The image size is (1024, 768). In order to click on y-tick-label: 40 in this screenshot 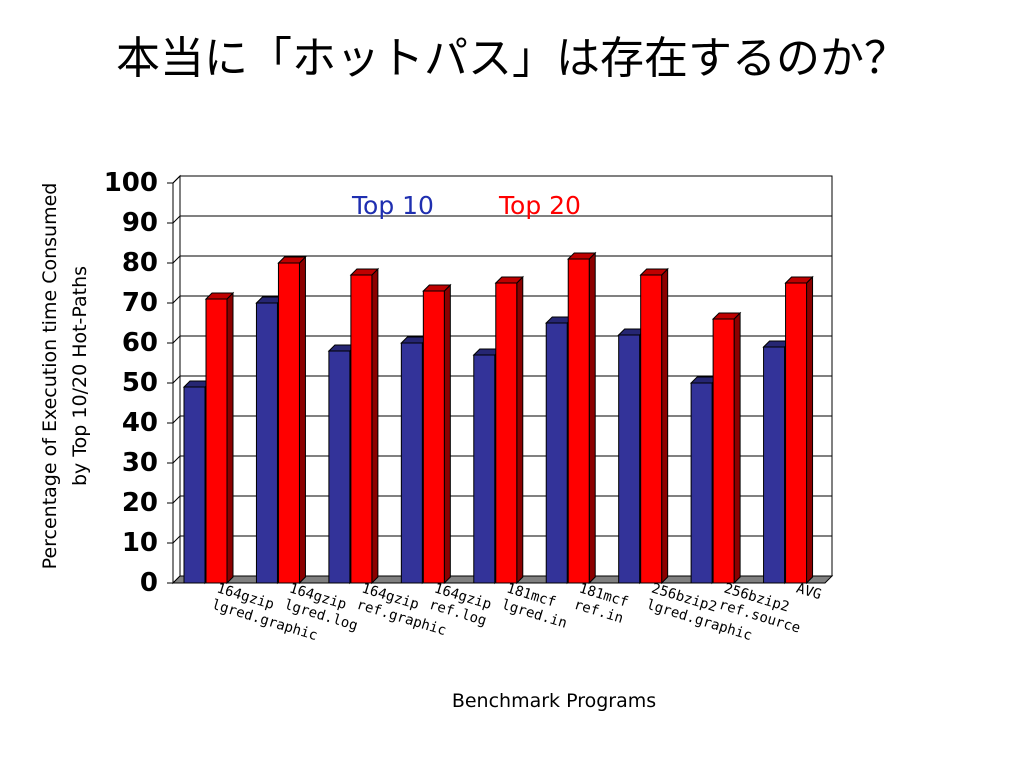, I will do `click(140, 423)`.